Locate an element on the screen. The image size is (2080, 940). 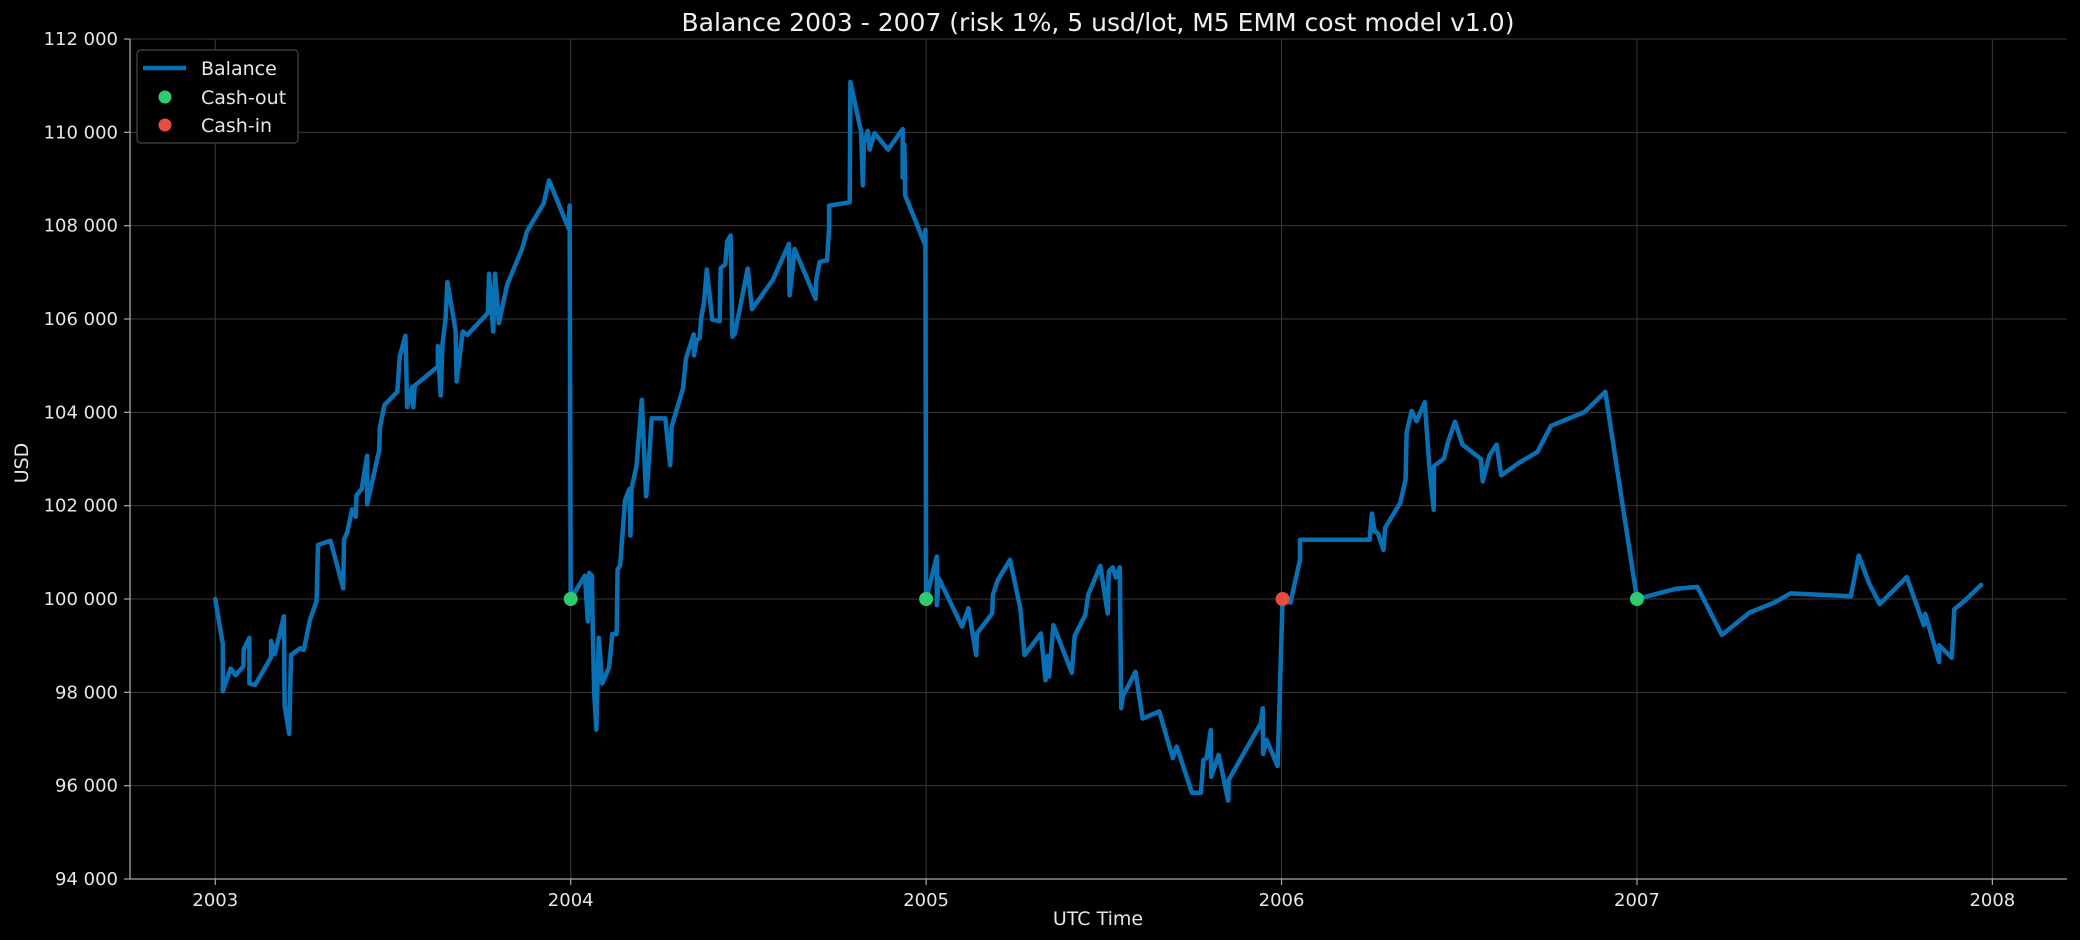
x-axis-label: UTC Time is located at coordinates (1098, 919).